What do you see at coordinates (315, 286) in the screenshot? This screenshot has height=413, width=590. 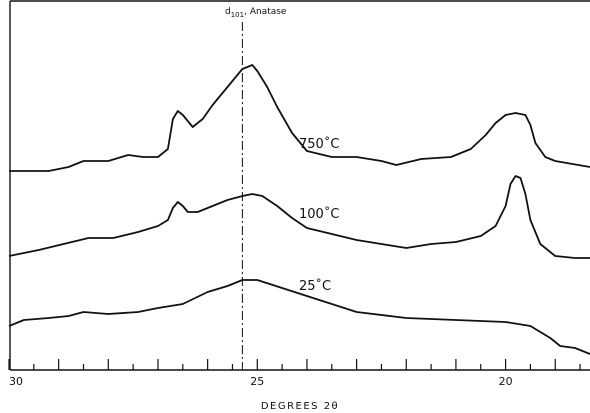 I see `series-label-3: 25˚C` at bounding box center [315, 286].